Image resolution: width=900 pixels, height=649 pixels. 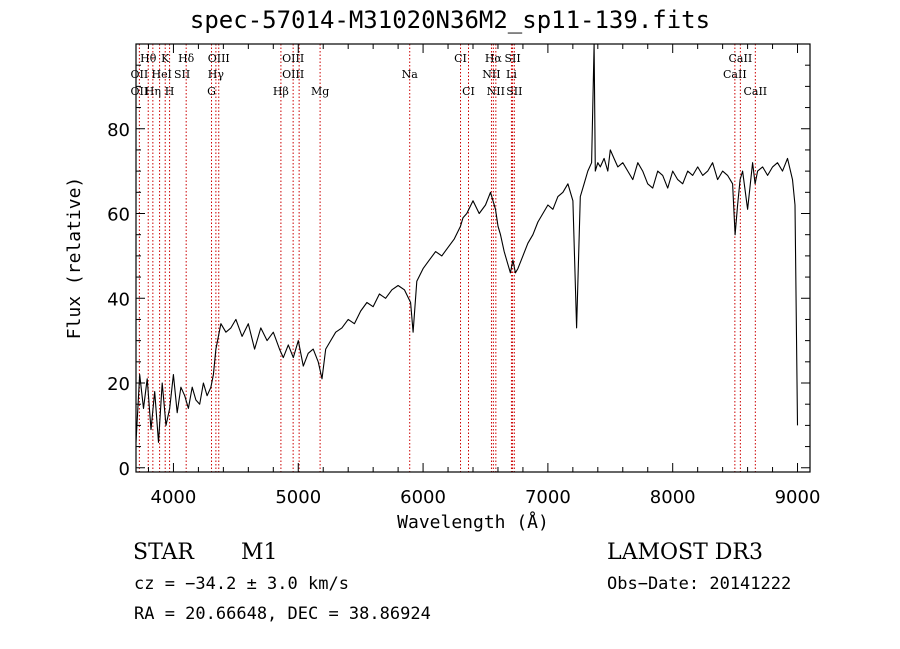 I want to click on x-axis-label: Wavelength (Å), so click(x=473, y=522).